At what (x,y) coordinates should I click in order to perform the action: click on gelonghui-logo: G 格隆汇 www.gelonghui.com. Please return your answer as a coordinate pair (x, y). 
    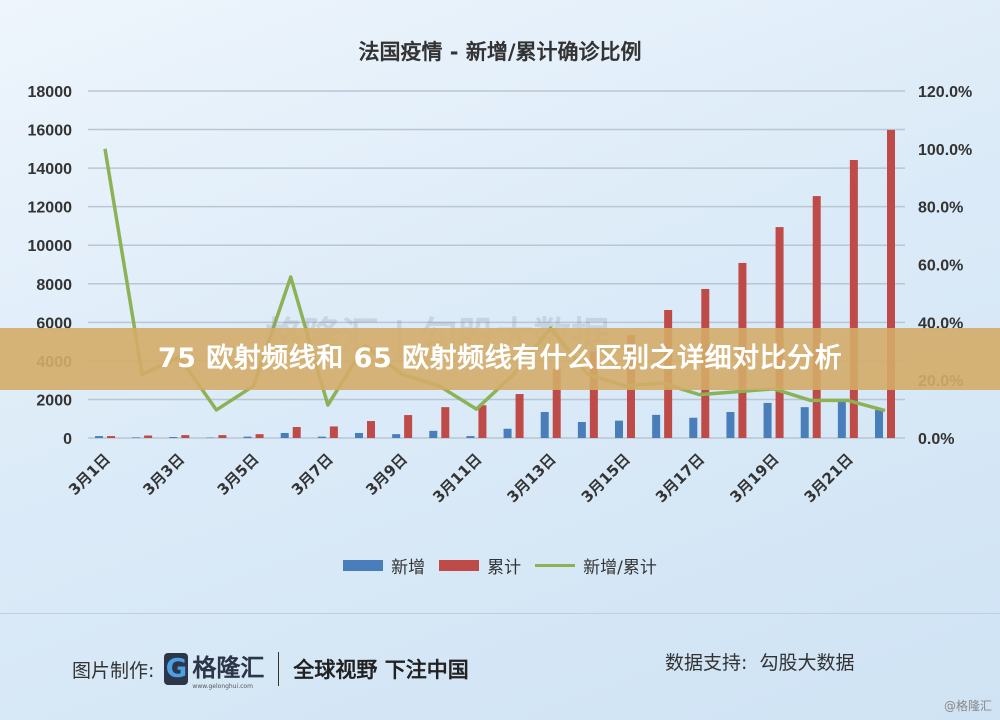
    Looking at the image, I should click on (214, 669).